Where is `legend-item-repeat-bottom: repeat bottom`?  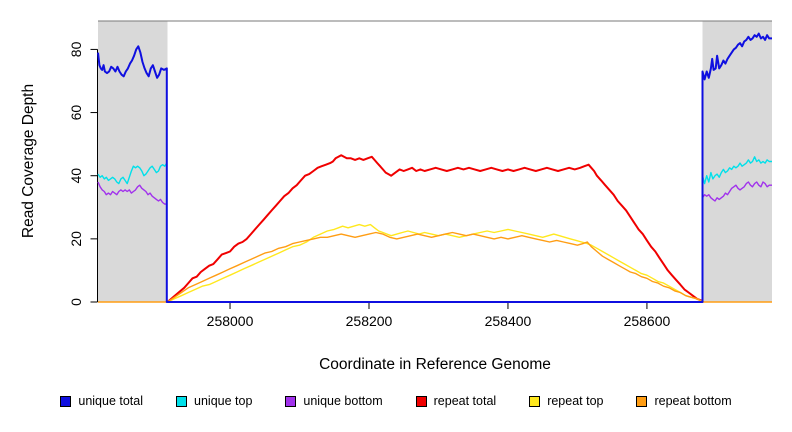 legend-item-repeat-bottom: repeat bottom is located at coordinates (684, 401).